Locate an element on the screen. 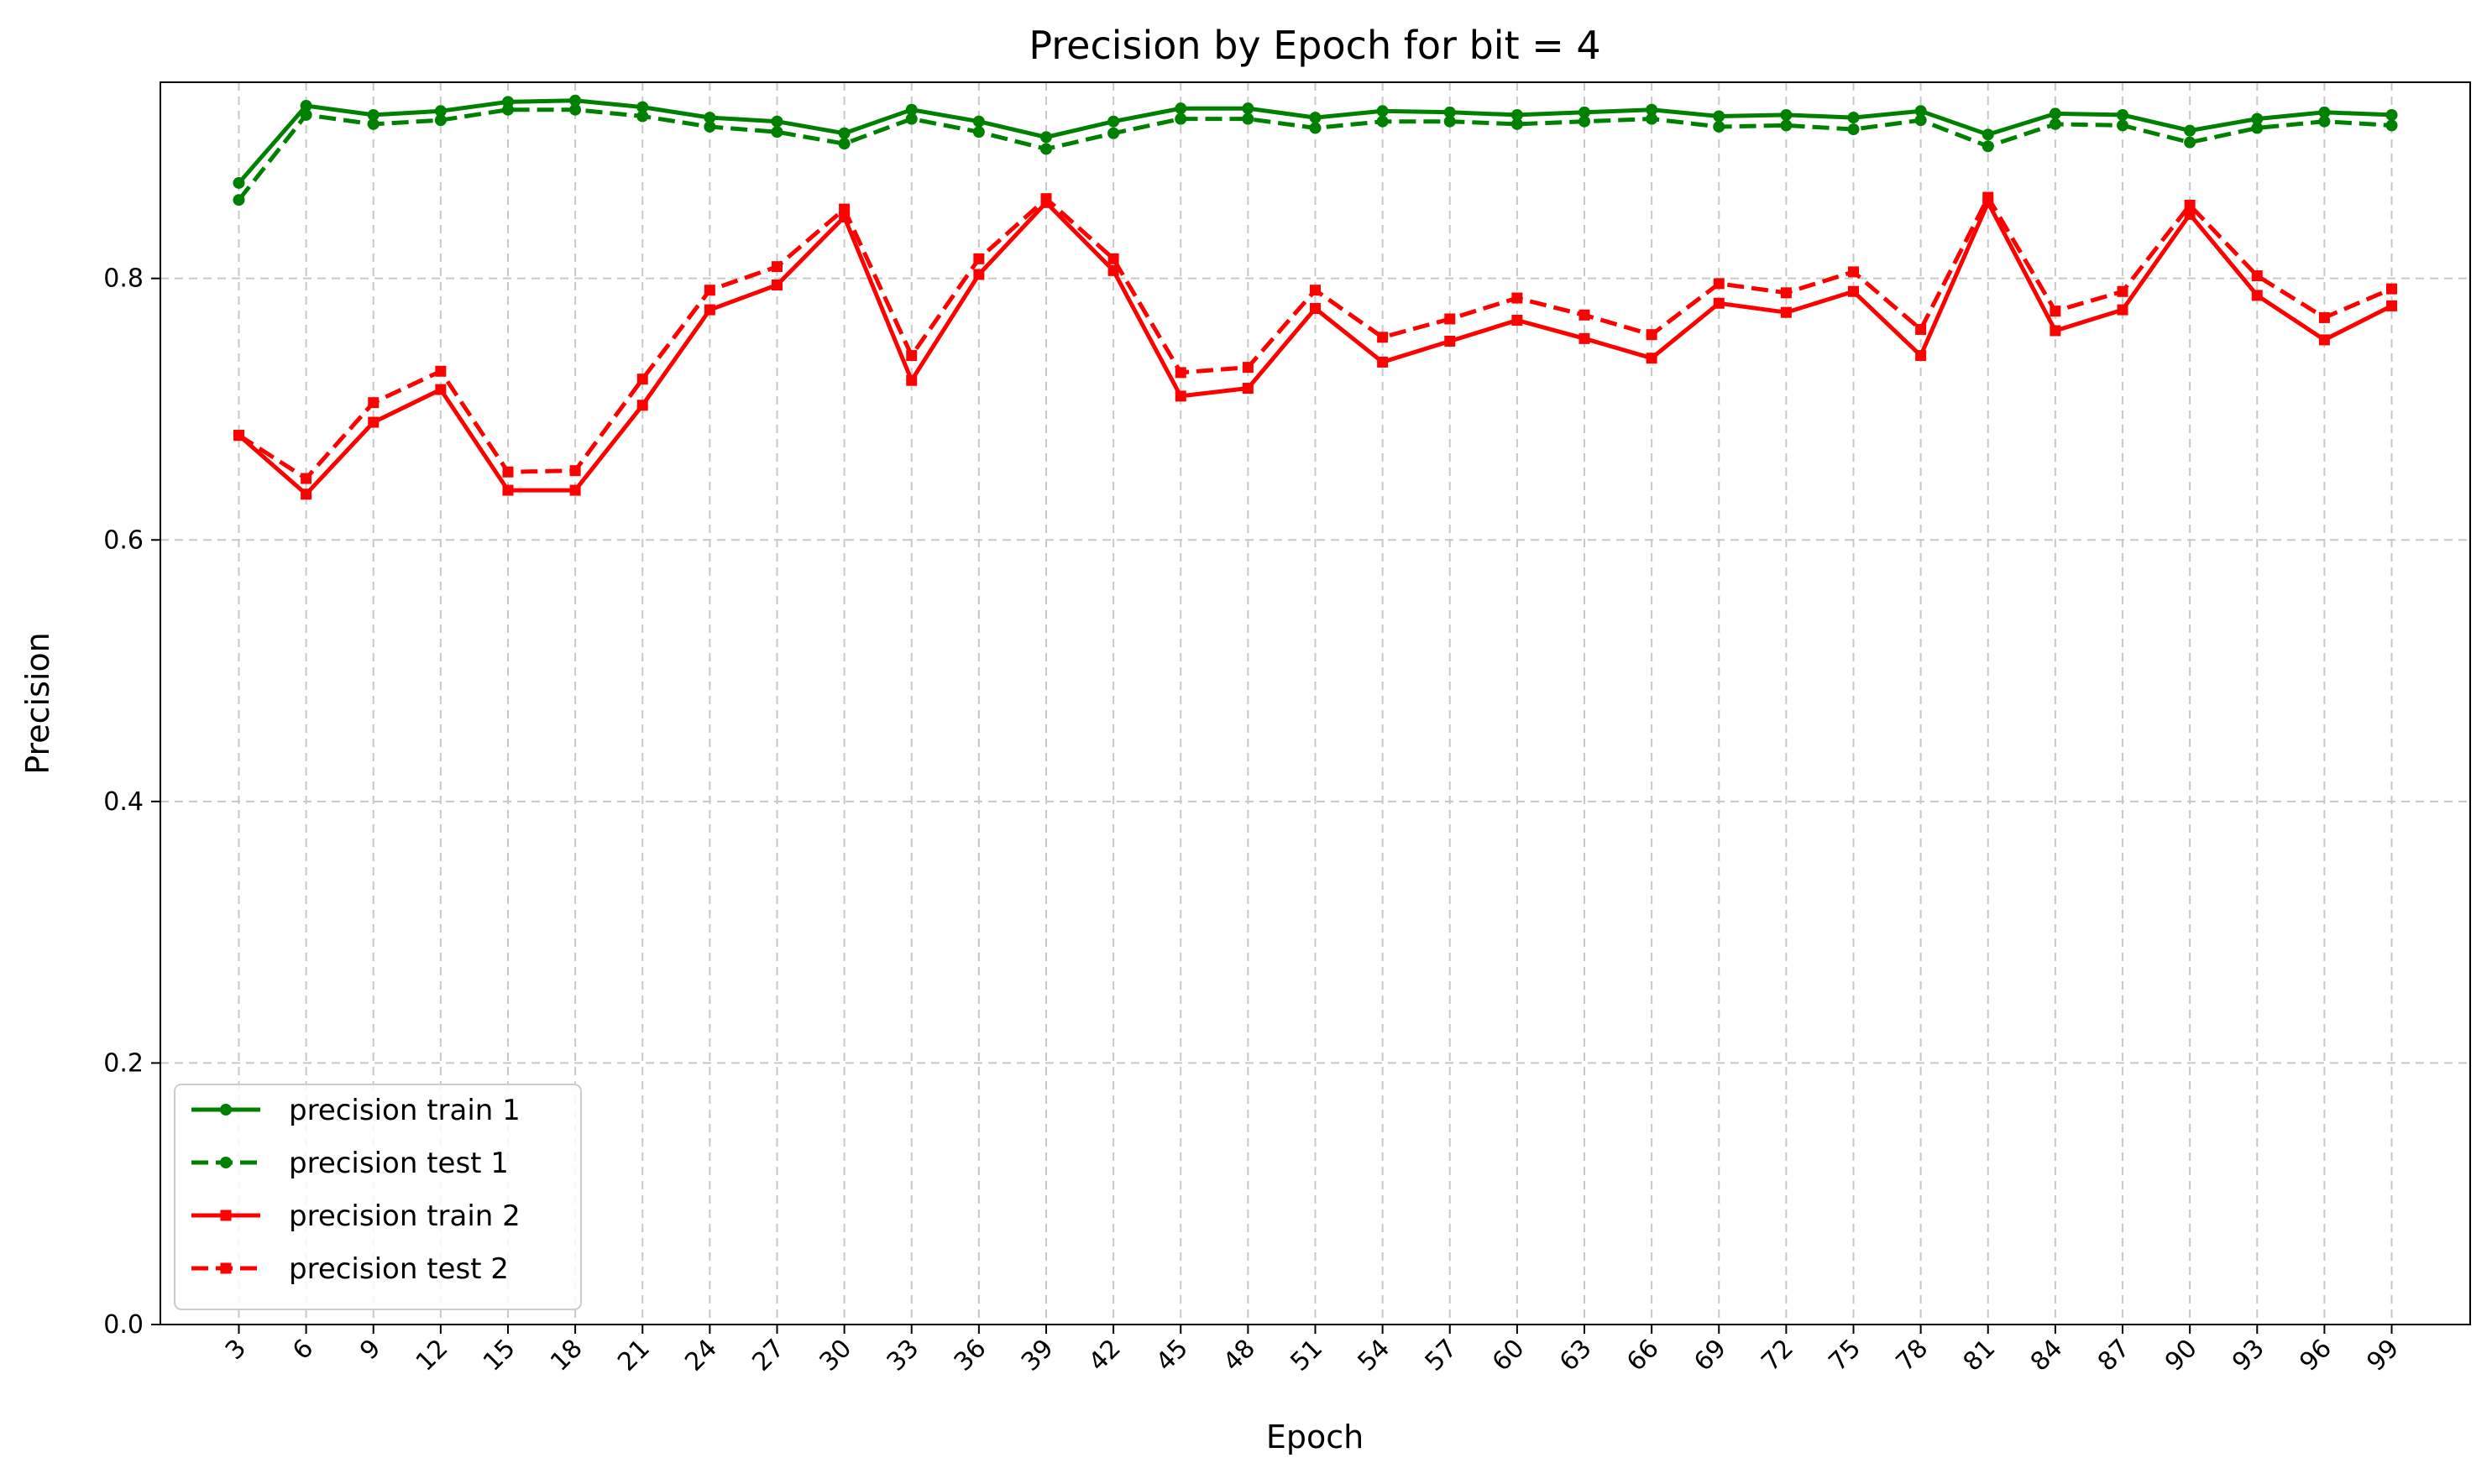 This screenshot has width=2492, height=1484. y-axis-label: Precision is located at coordinates (37, 703).